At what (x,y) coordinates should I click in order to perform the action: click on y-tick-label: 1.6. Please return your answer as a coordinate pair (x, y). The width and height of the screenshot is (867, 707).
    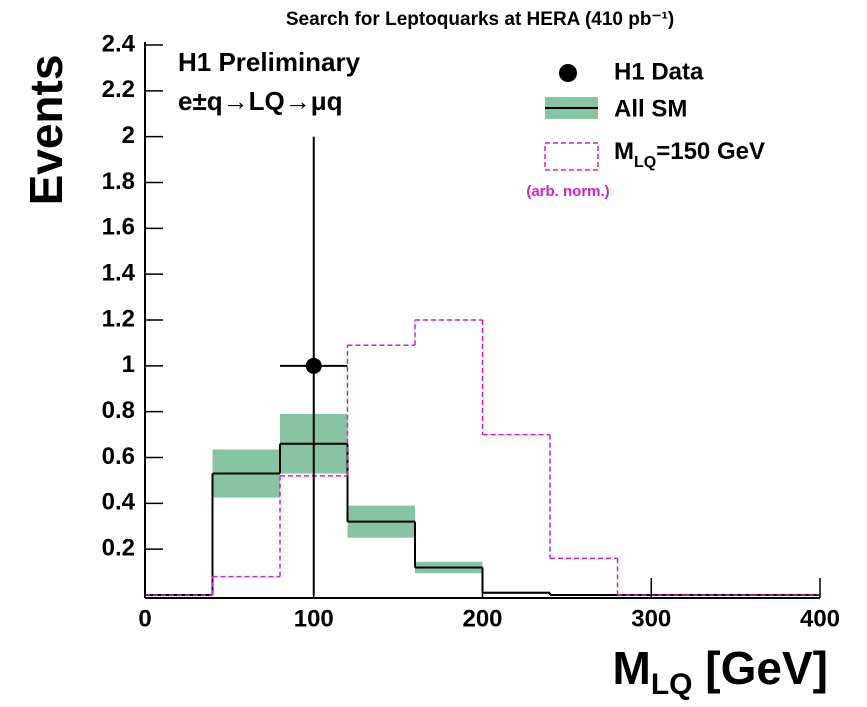
    Looking at the image, I should click on (118, 227).